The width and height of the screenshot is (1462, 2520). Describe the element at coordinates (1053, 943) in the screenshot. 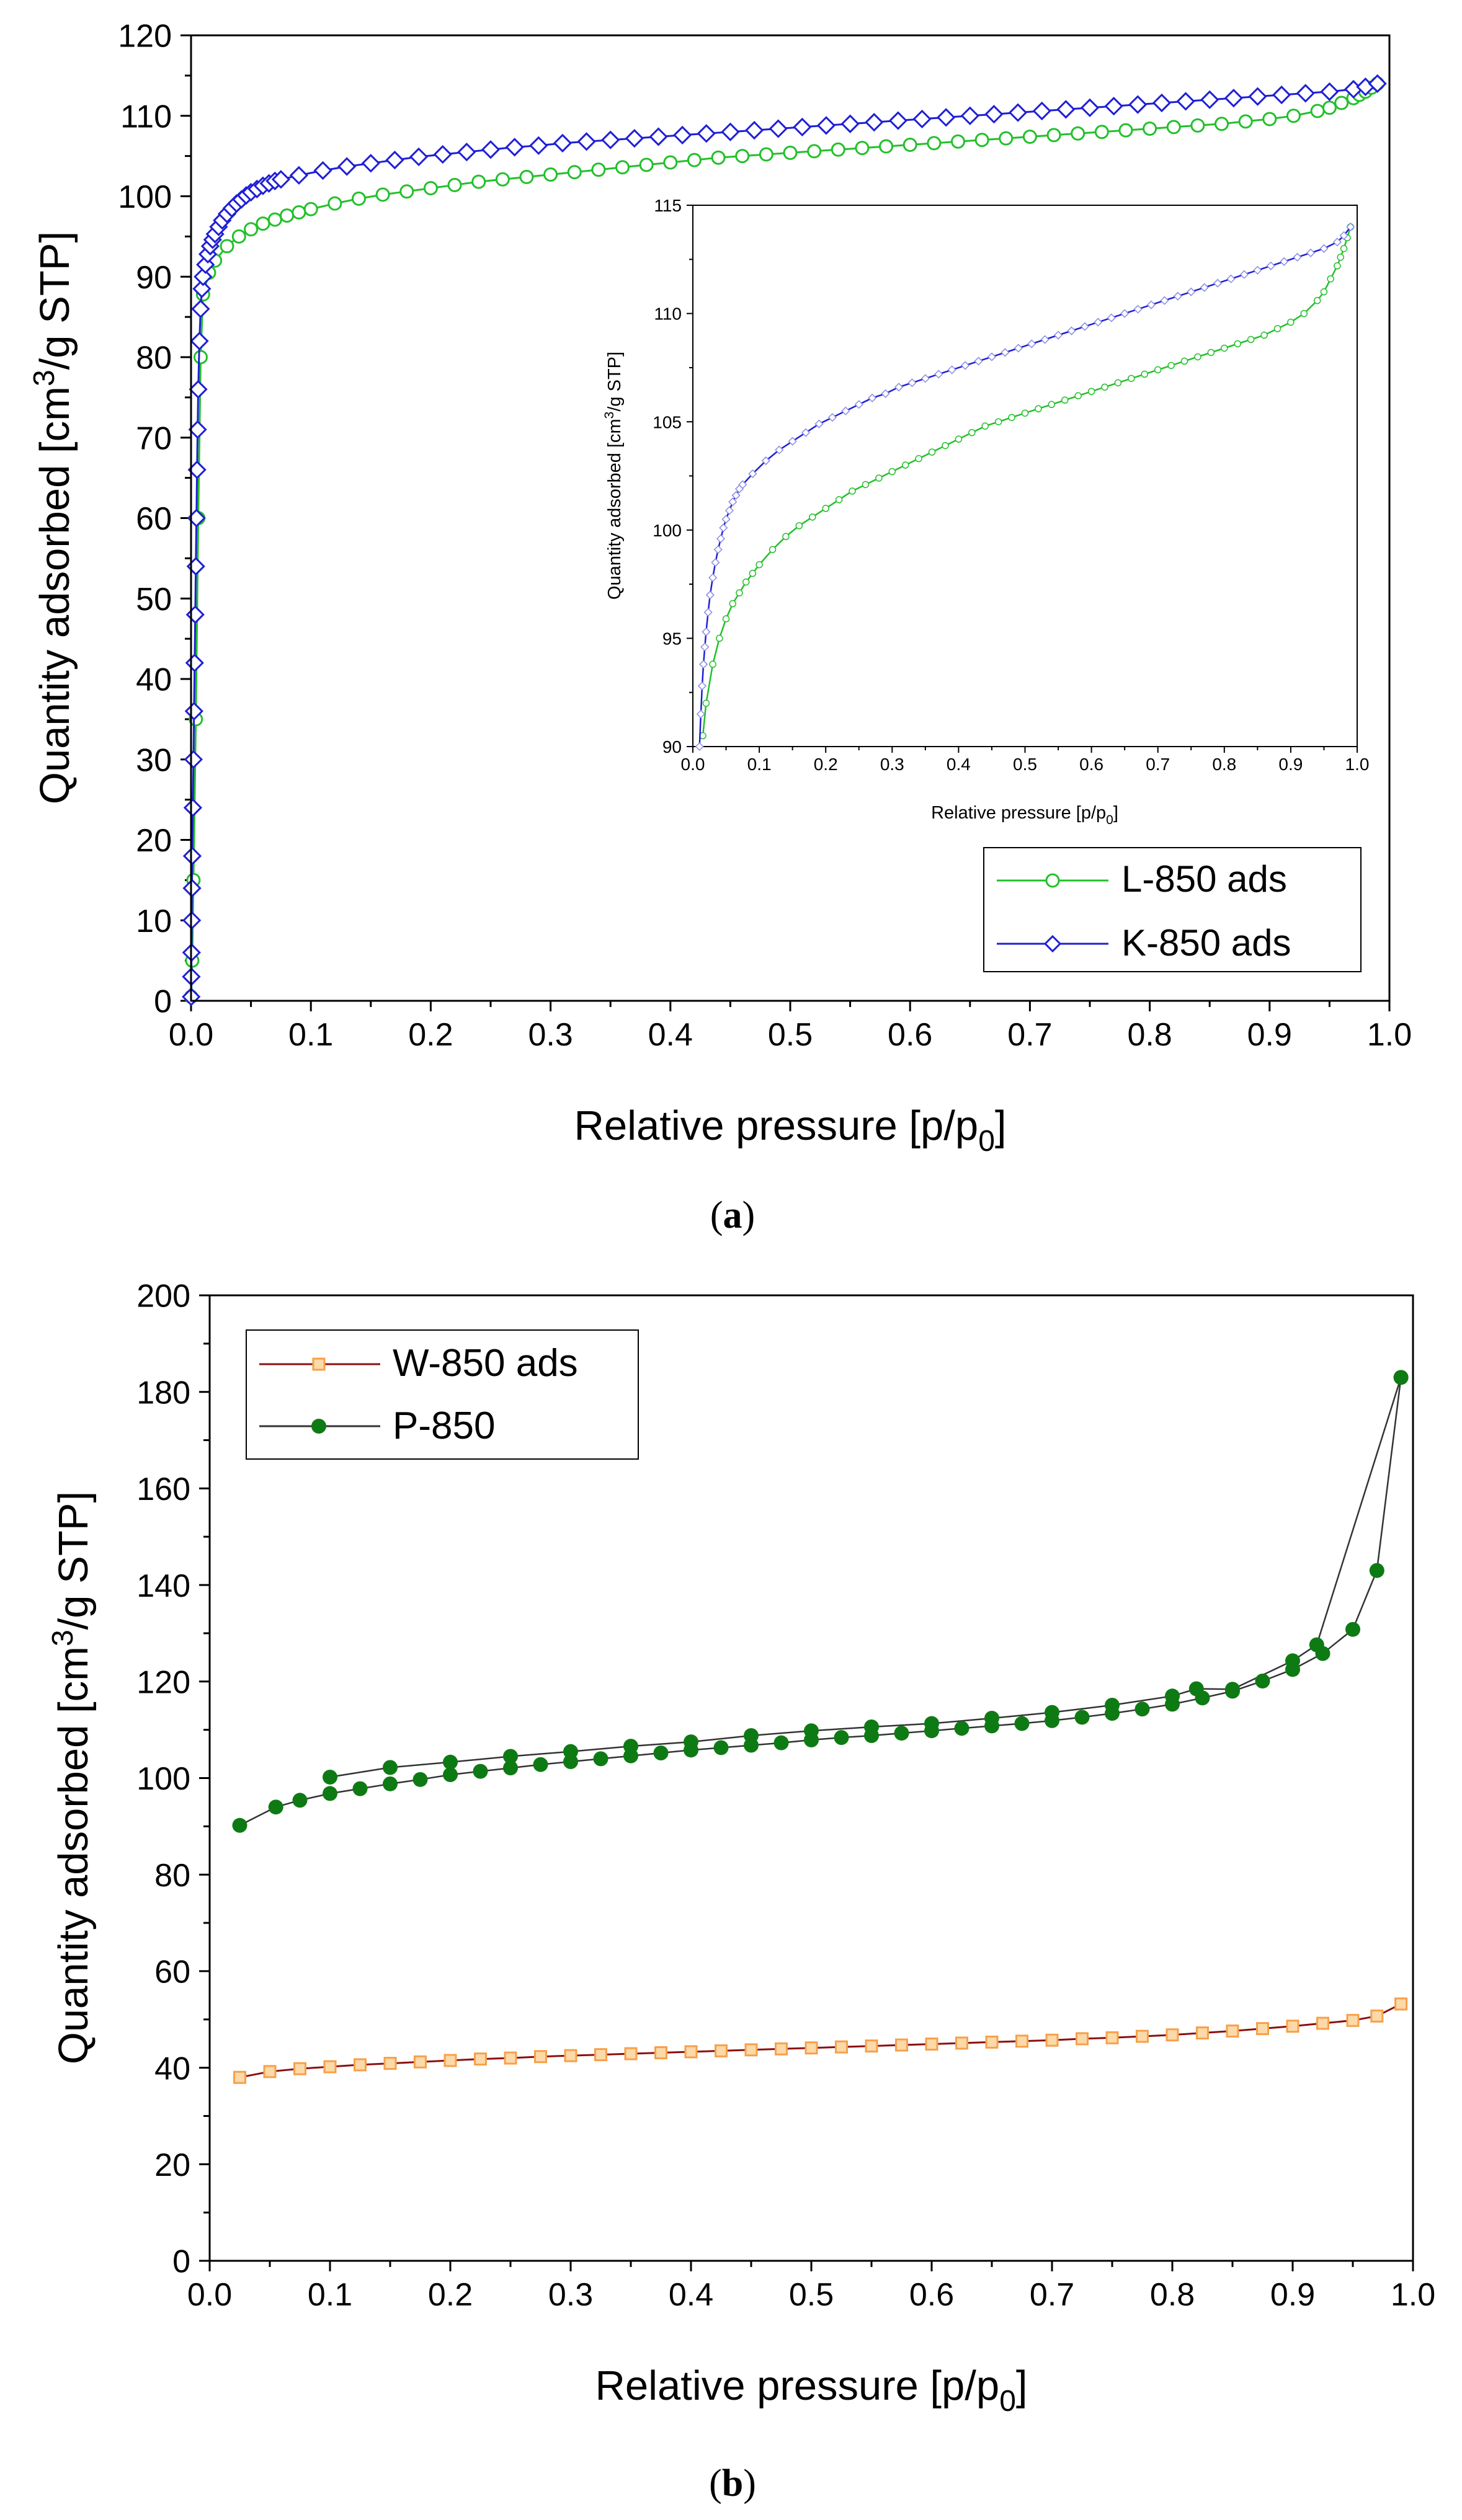

I see `legend-marker-k850` at that location.